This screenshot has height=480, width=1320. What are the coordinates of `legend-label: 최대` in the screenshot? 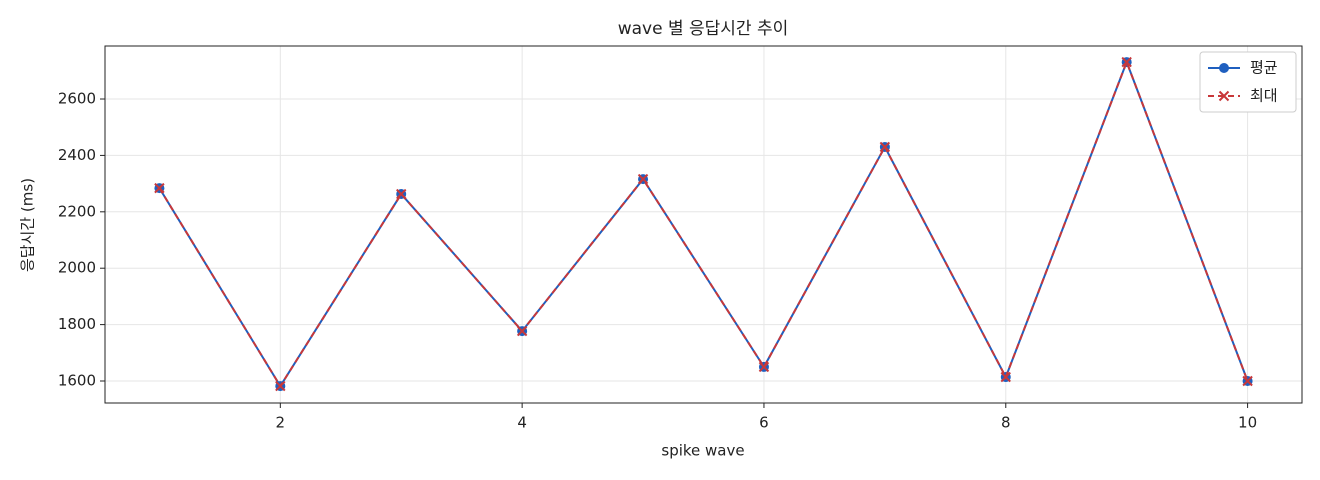 It's located at (1264, 96).